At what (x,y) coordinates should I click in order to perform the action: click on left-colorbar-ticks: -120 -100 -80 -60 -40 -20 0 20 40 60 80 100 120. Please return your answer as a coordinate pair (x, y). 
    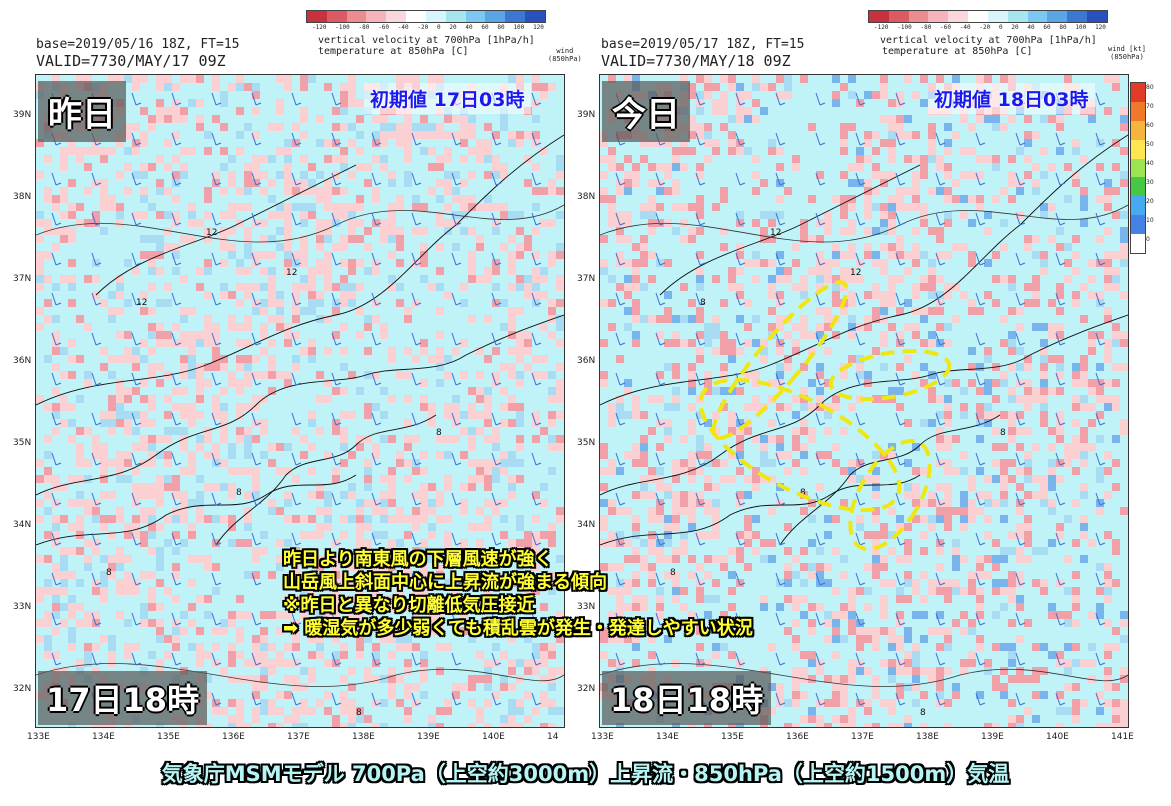
    Looking at the image, I should click on (428, 27).